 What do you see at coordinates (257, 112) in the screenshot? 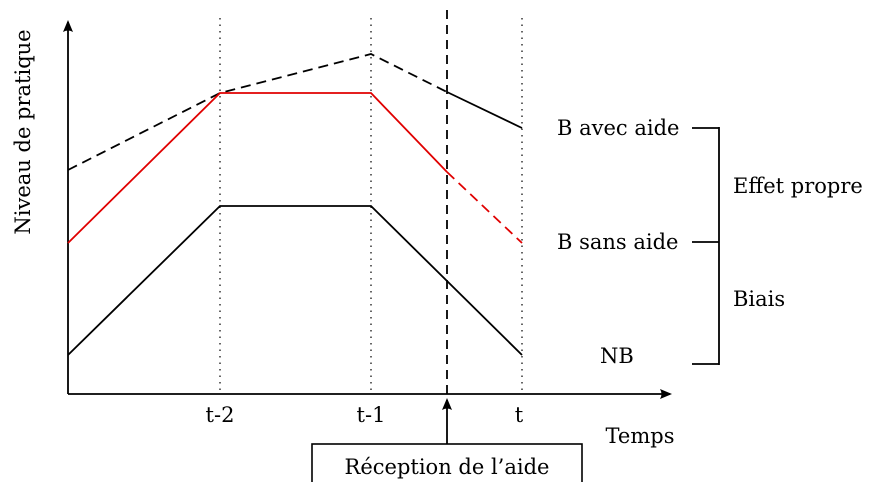
I see `b-avec-aide-line-dashed` at bounding box center [257, 112].